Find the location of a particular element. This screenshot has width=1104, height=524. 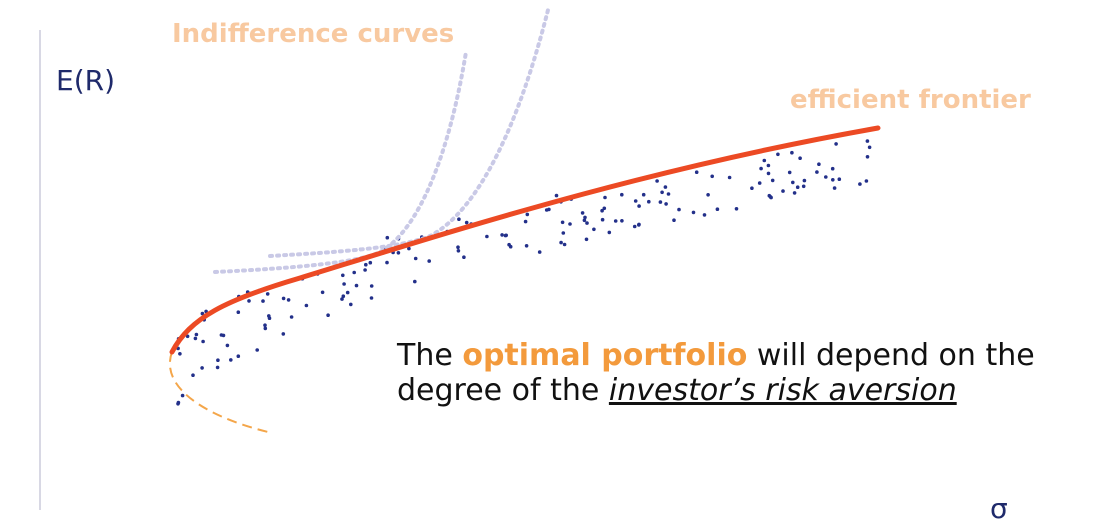

indifference-label: Indifference curves is located at coordinates (313, 34).